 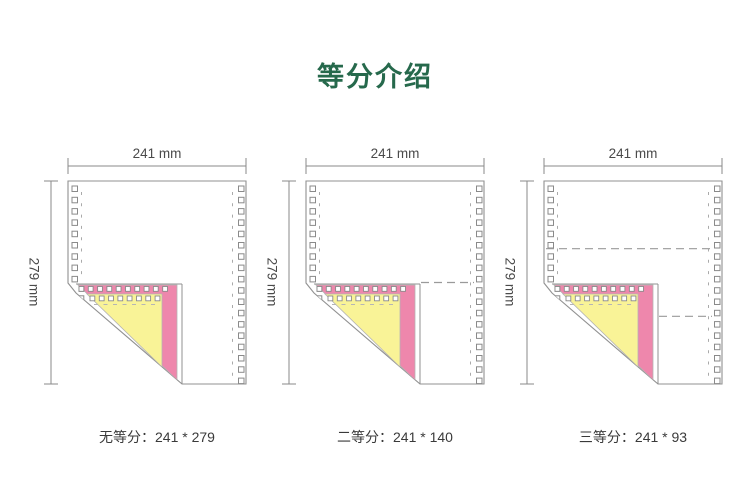 I want to click on page-title: 等分介绍, so click(x=375, y=77).